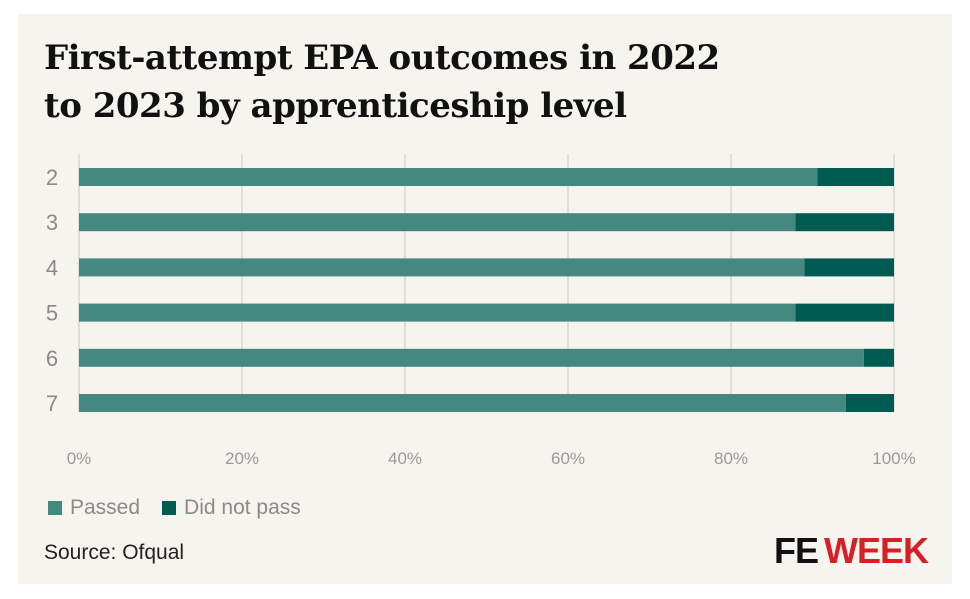  What do you see at coordinates (242, 507) in the screenshot?
I see `legend-label-did-not-pass: Did not pass` at bounding box center [242, 507].